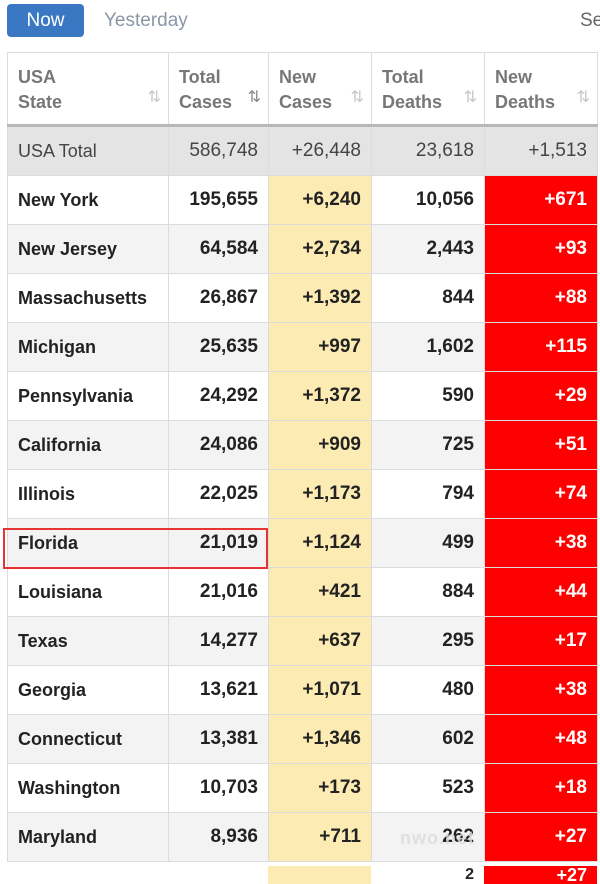  Describe the element at coordinates (218, 150) in the screenshot. I see `total-cases-cell: 586,748` at that location.